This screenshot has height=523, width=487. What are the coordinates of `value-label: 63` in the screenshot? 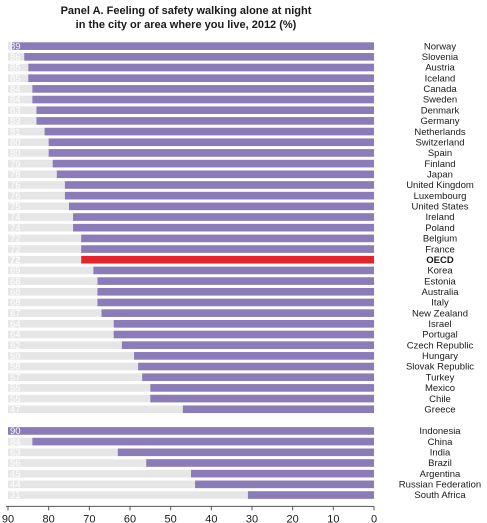 It's located at (15, 453).